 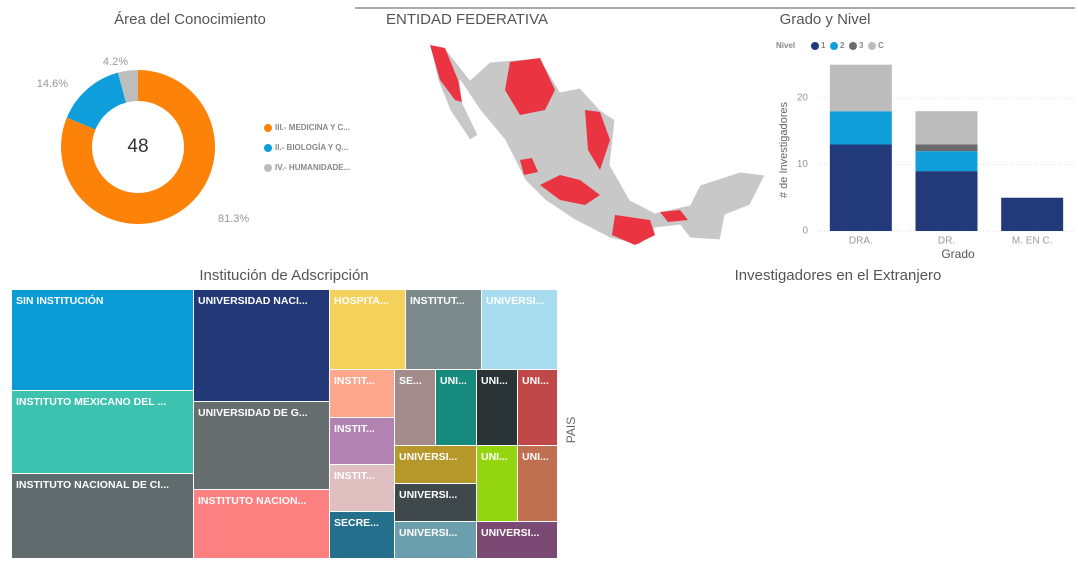 What do you see at coordinates (283, 275) in the screenshot?
I see `treemap-title: Institución de Adscripción` at bounding box center [283, 275].